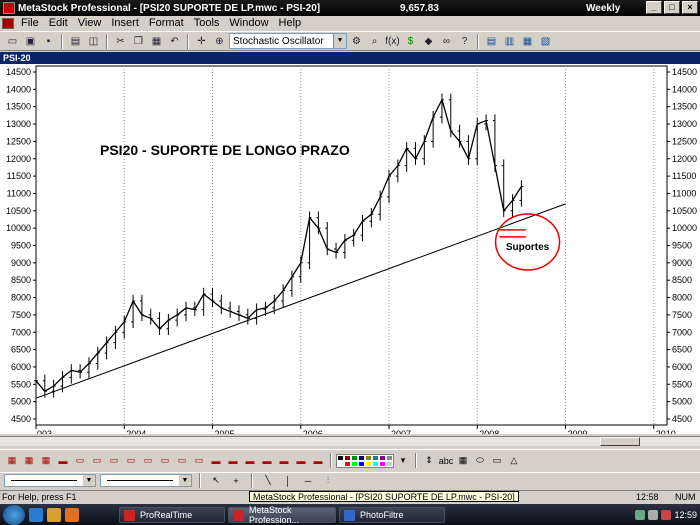 This screenshot has width=700, height=525. Describe the element at coordinates (429, 460) in the screenshot. I see `spin-icon: ⇕` at that location.